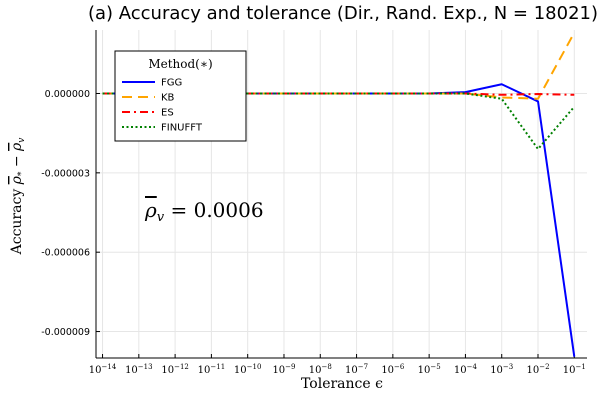 The image size is (600, 400). I want to click on y-axis-label: Accuracy ρ* − ρv, so click(18, 197).